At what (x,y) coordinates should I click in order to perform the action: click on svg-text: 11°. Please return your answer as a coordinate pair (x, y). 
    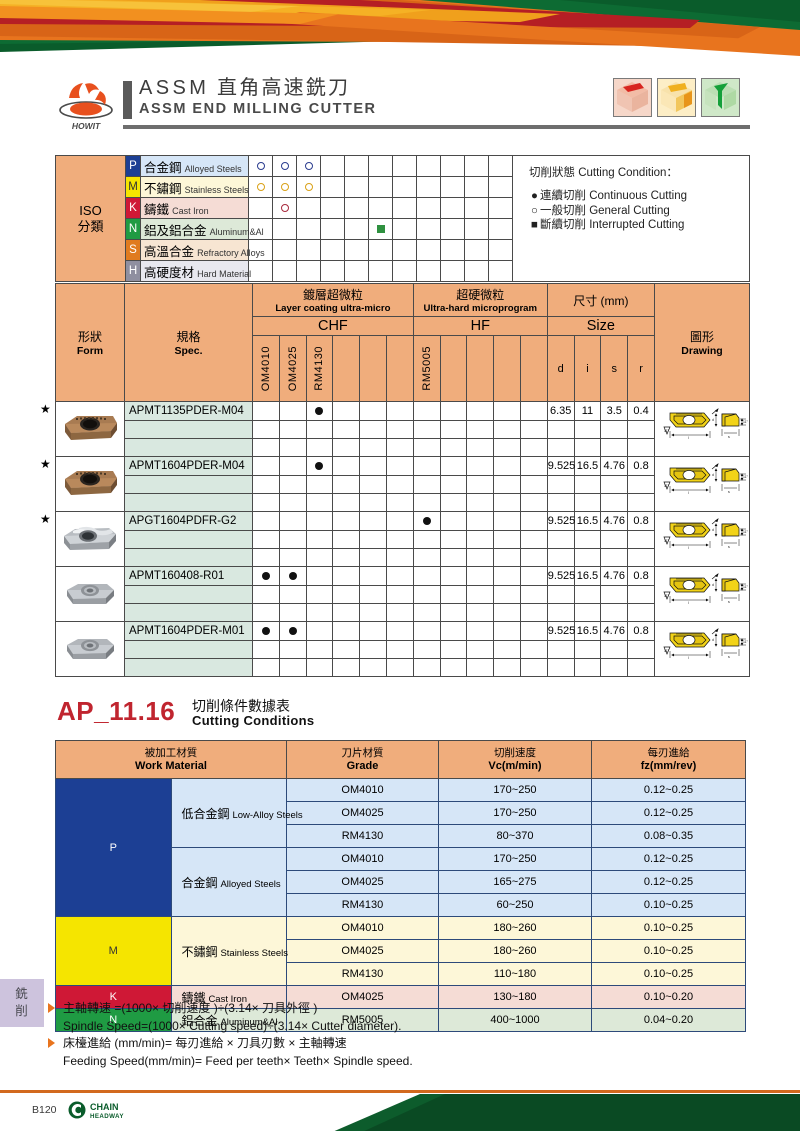
    Looking at the image, I should click on (667, 596).